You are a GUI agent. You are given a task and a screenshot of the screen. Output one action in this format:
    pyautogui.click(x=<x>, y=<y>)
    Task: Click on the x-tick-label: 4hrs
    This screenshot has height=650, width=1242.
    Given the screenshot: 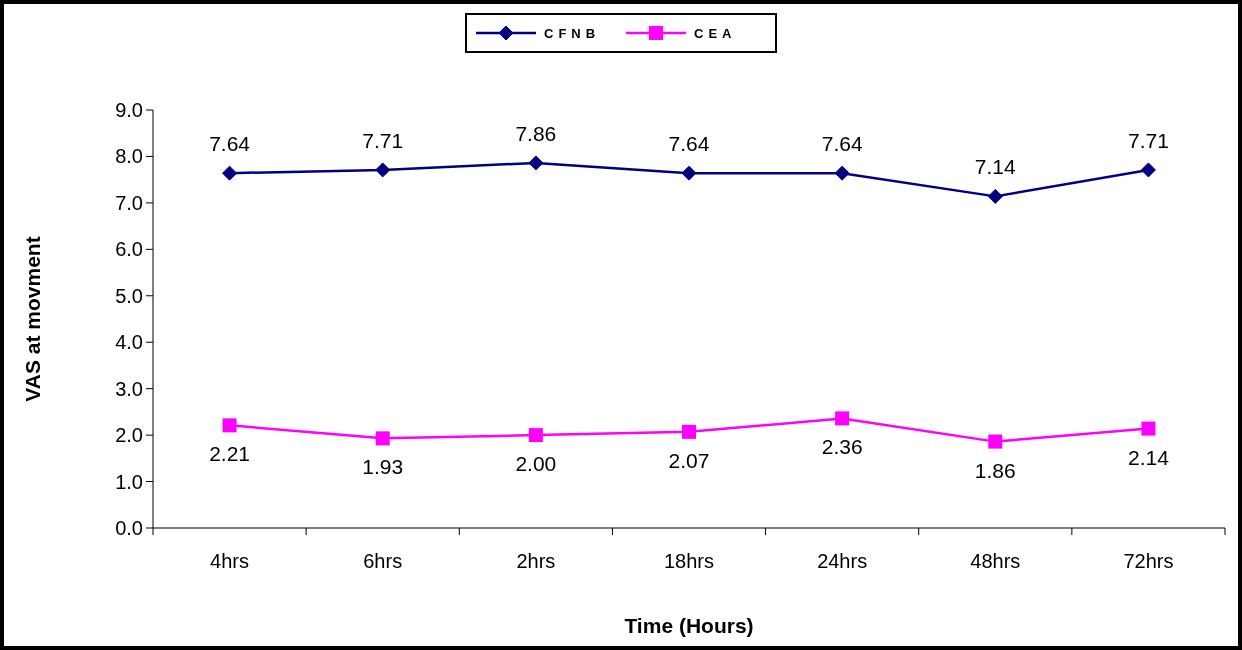 What is the action you would take?
    pyautogui.click(x=230, y=561)
    